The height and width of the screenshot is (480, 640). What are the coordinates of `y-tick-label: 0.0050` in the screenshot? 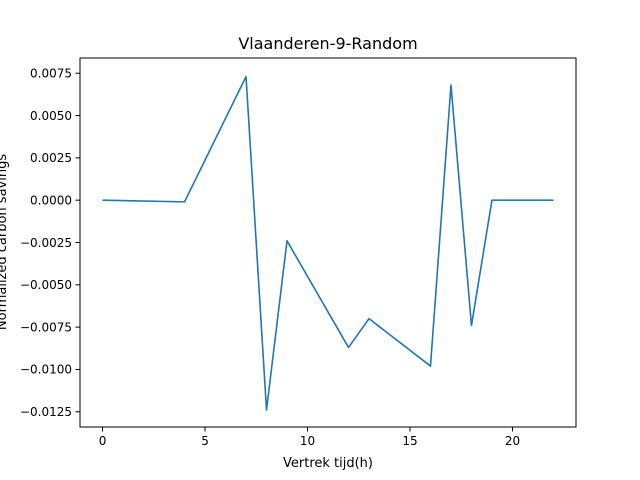 It's located at (51, 116).